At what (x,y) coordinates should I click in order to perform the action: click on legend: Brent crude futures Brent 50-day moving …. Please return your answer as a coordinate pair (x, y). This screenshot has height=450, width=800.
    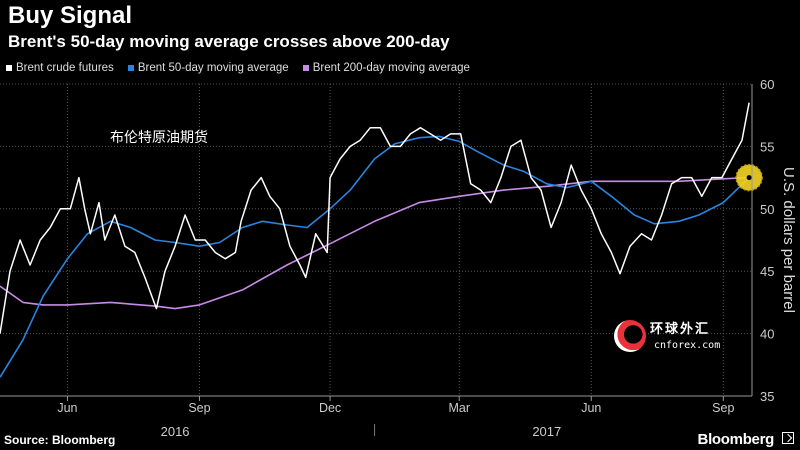
    Looking at the image, I should click on (238, 68).